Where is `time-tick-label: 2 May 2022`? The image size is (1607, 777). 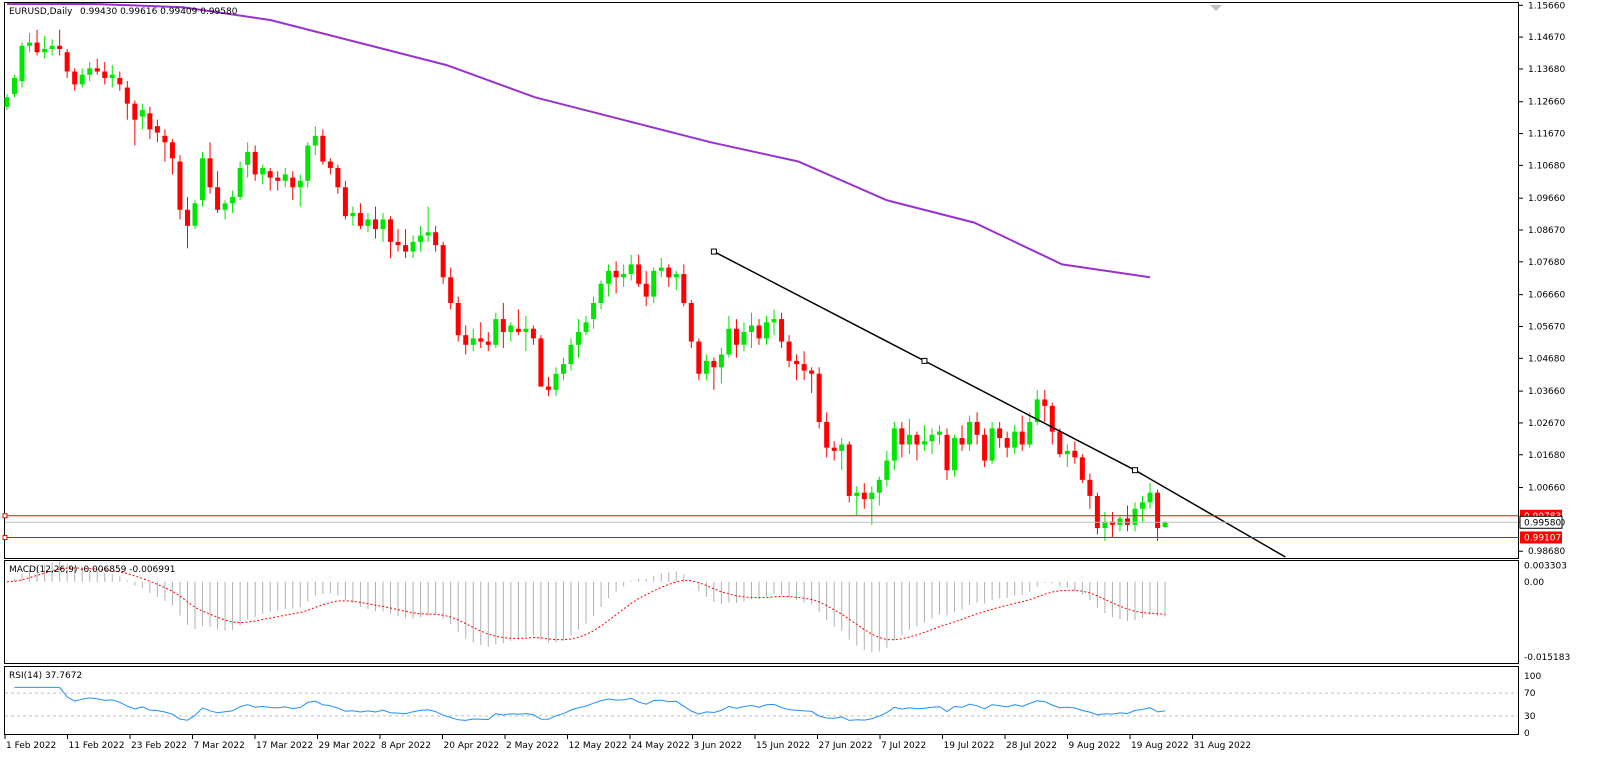 time-tick-label: 2 May 2022 is located at coordinates (532, 746).